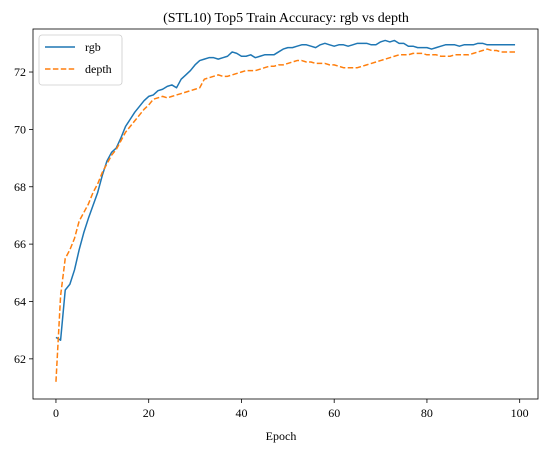 The image size is (539, 453). Describe the element at coordinates (20, 72) in the screenshot. I see `y-tick-label: 72` at that location.